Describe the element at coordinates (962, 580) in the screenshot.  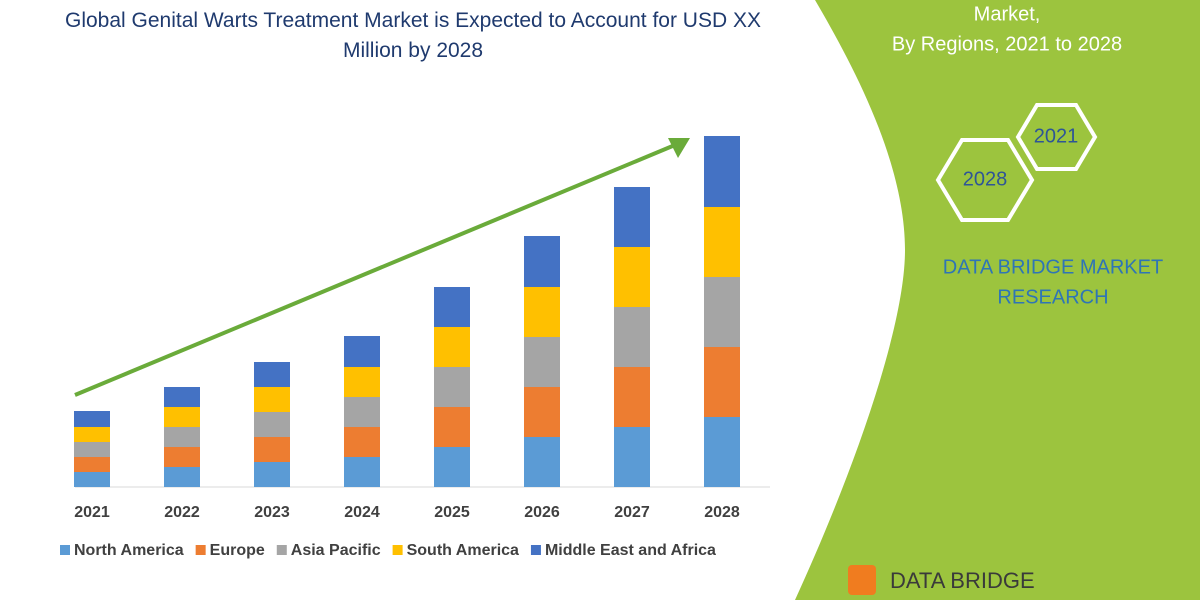
I see `logo-text: DATA BRIDGE` at that location.